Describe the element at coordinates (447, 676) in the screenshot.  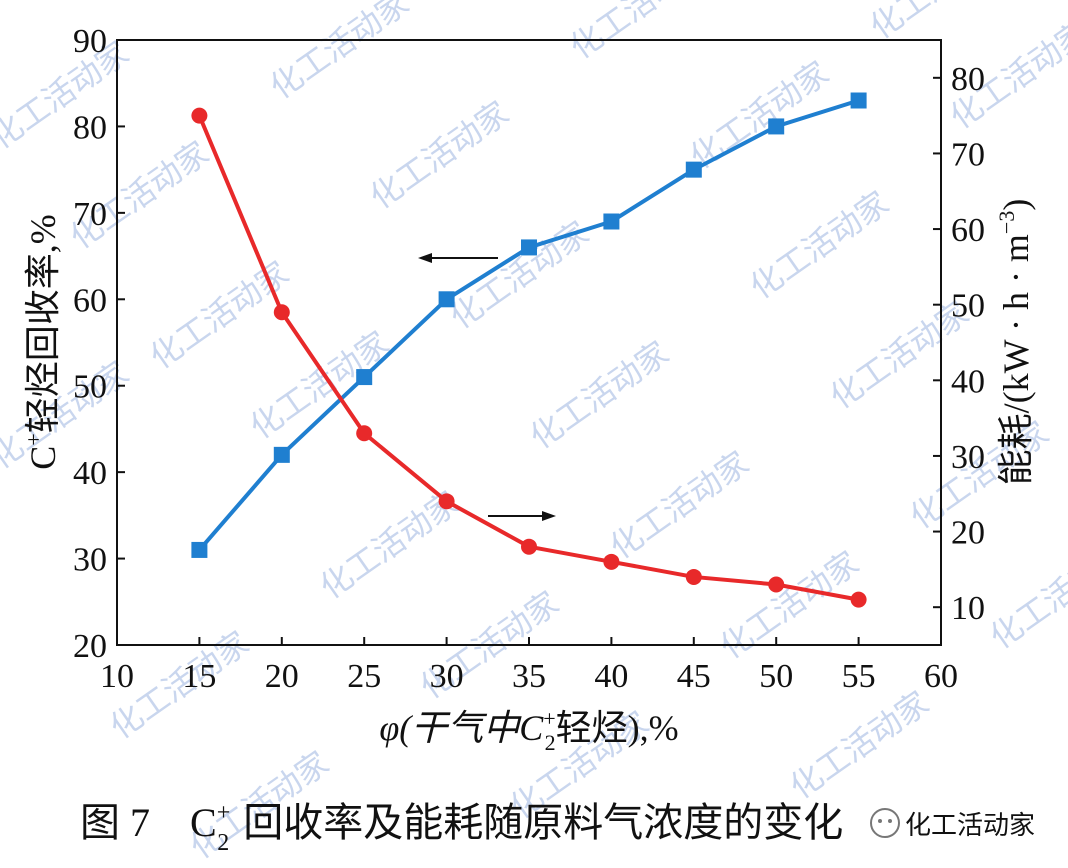
I see `x-tick-label: 30` at that location.